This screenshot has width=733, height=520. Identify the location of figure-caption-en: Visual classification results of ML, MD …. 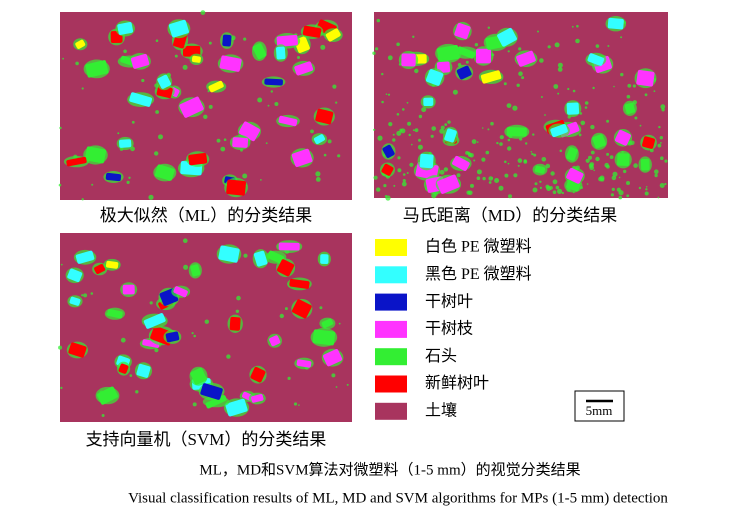
(398, 498).